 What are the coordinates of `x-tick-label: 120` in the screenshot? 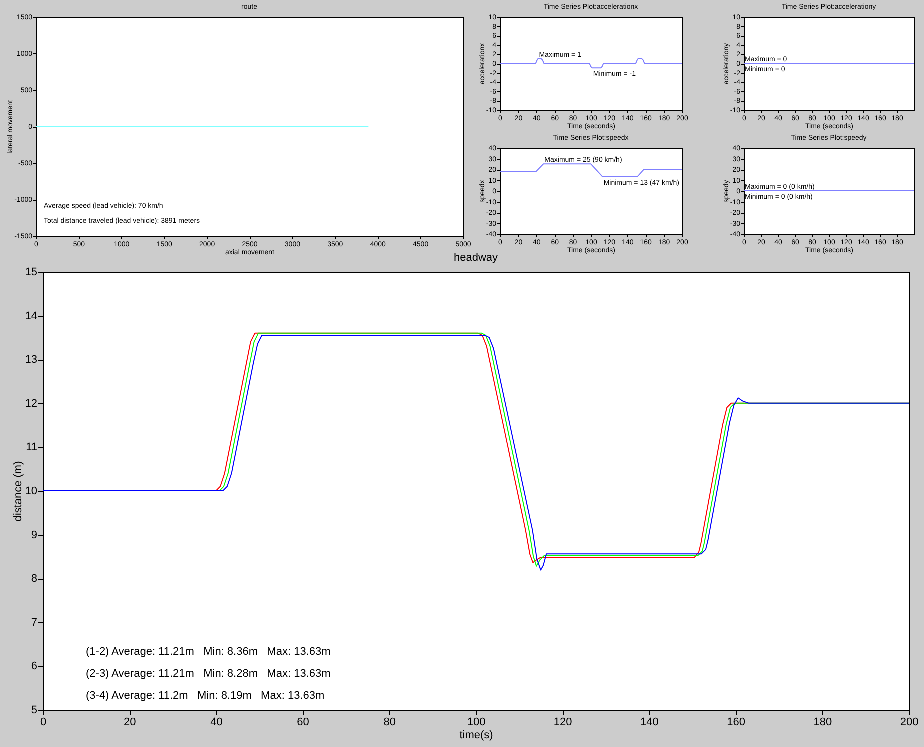 It's located at (563, 722).